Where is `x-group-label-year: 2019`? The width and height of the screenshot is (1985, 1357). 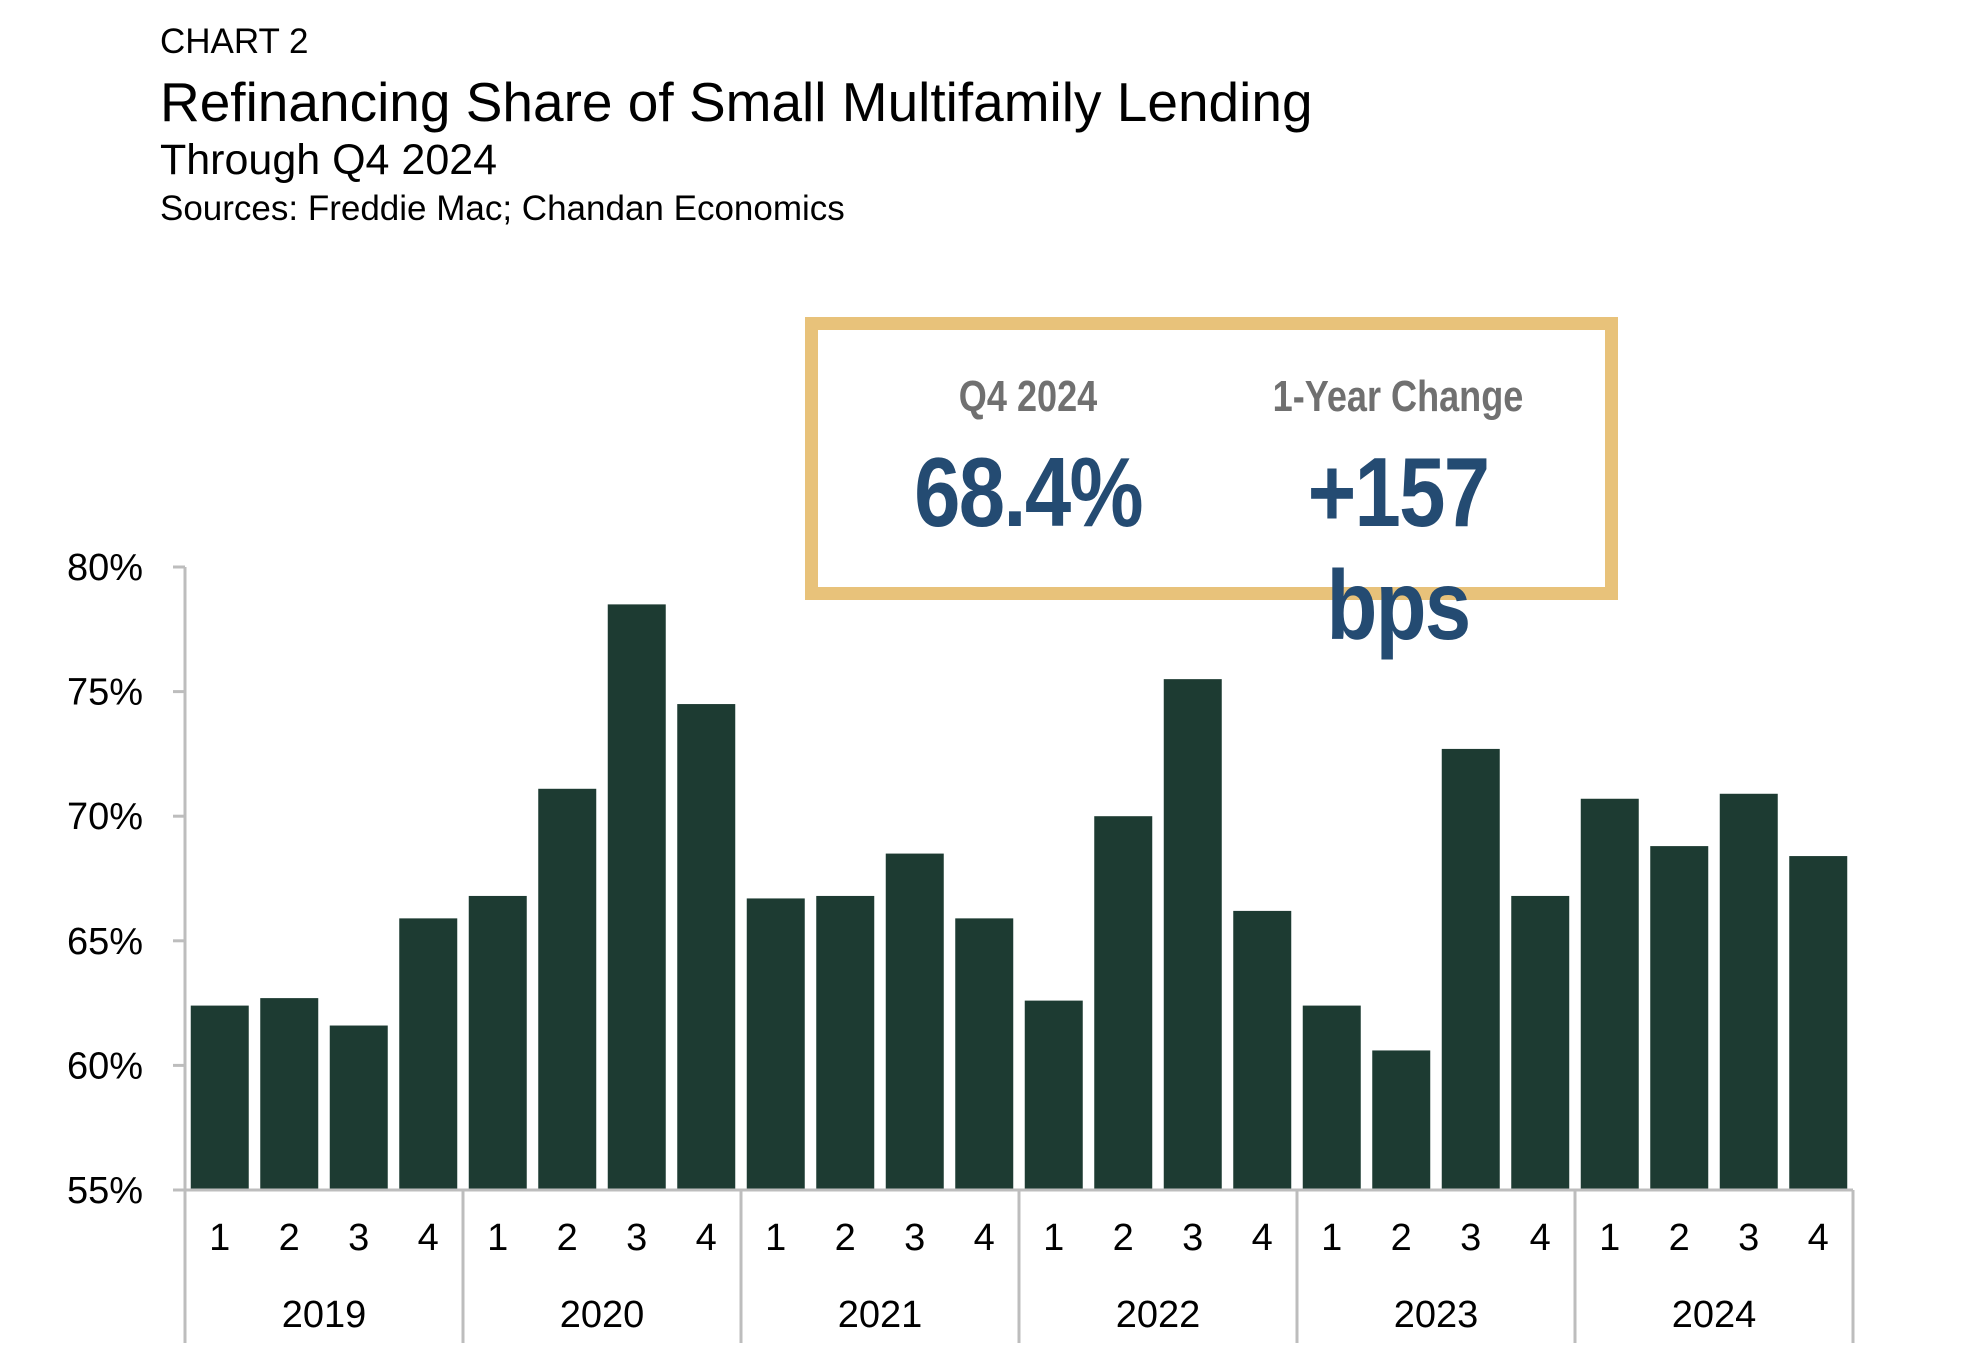 x-group-label-year: 2019 is located at coordinates (324, 1315).